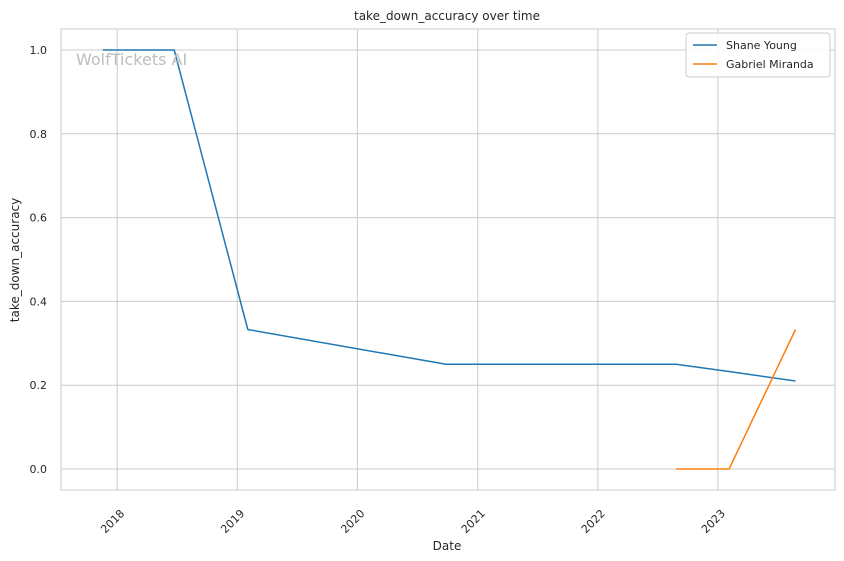 Image resolution: width=844 pixels, height=561 pixels. What do you see at coordinates (39, 50) in the screenshot?
I see `y-tick-label: 1.0` at bounding box center [39, 50].